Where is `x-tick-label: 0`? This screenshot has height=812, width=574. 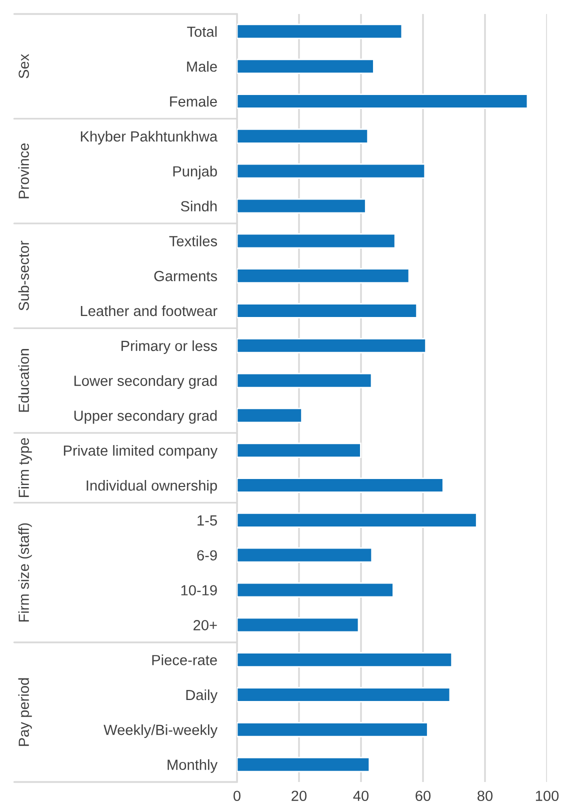
x-tick-label: 0 is located at coordinates (237, 796).